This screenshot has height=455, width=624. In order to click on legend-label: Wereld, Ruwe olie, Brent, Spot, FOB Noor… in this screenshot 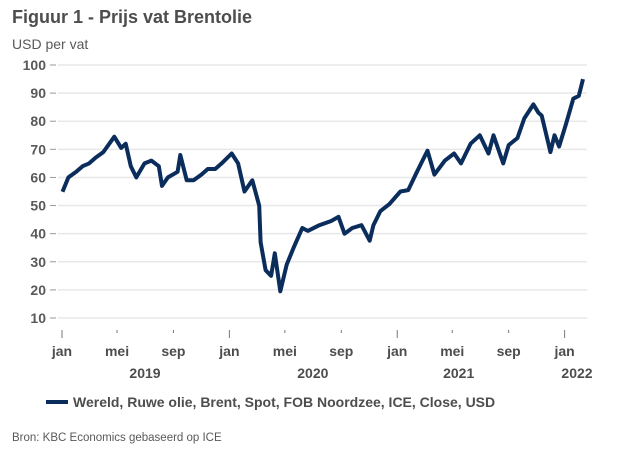, I will do `click(284, 402)`.